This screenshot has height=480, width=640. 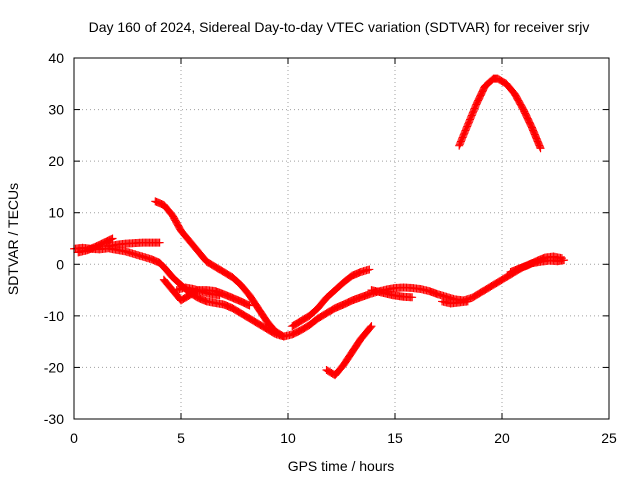 I want to click on series-track-h, so click(x=349, y=351).